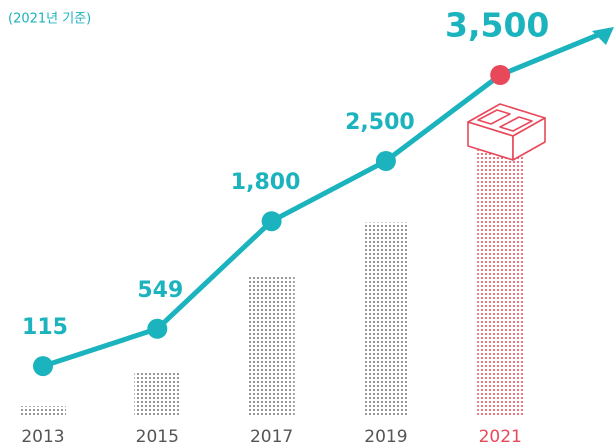 The image size is (615, 447). I want to click on subtitle: (2021년 기준), so click(49, 19).